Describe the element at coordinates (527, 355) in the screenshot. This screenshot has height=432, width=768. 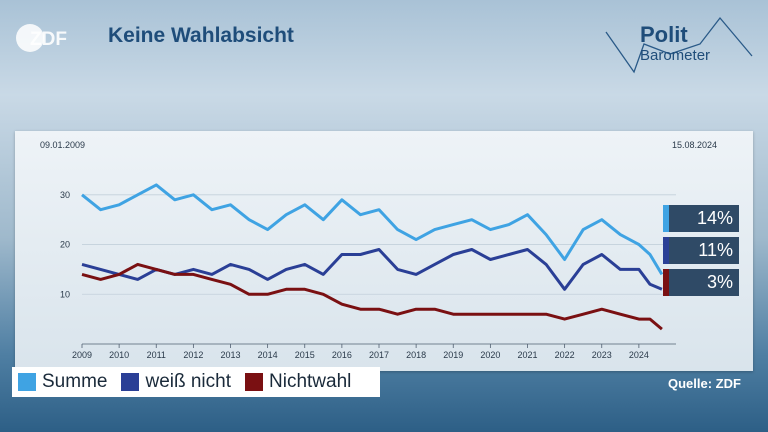
I see `x-tick-label: 2021` at that location.